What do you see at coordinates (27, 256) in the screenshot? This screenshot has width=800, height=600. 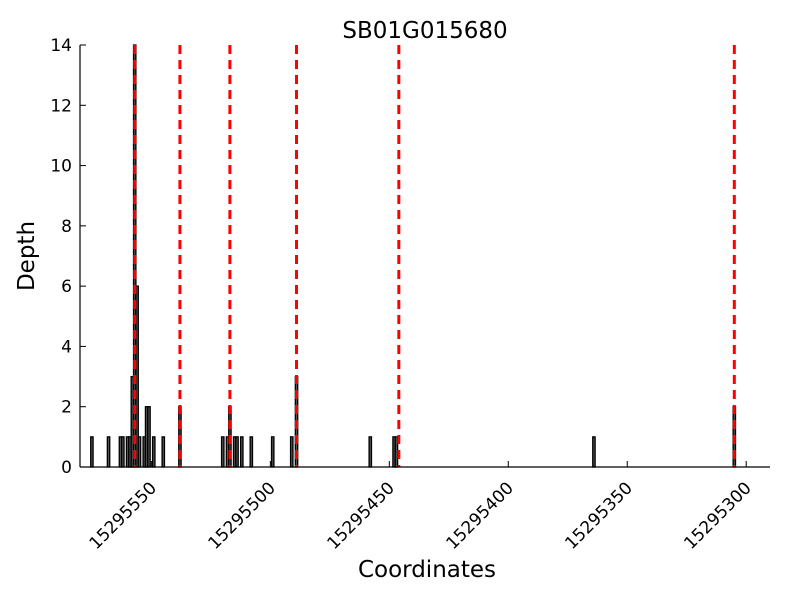 I see `y-axis-label: Depth` at bounding box center [27, 256].